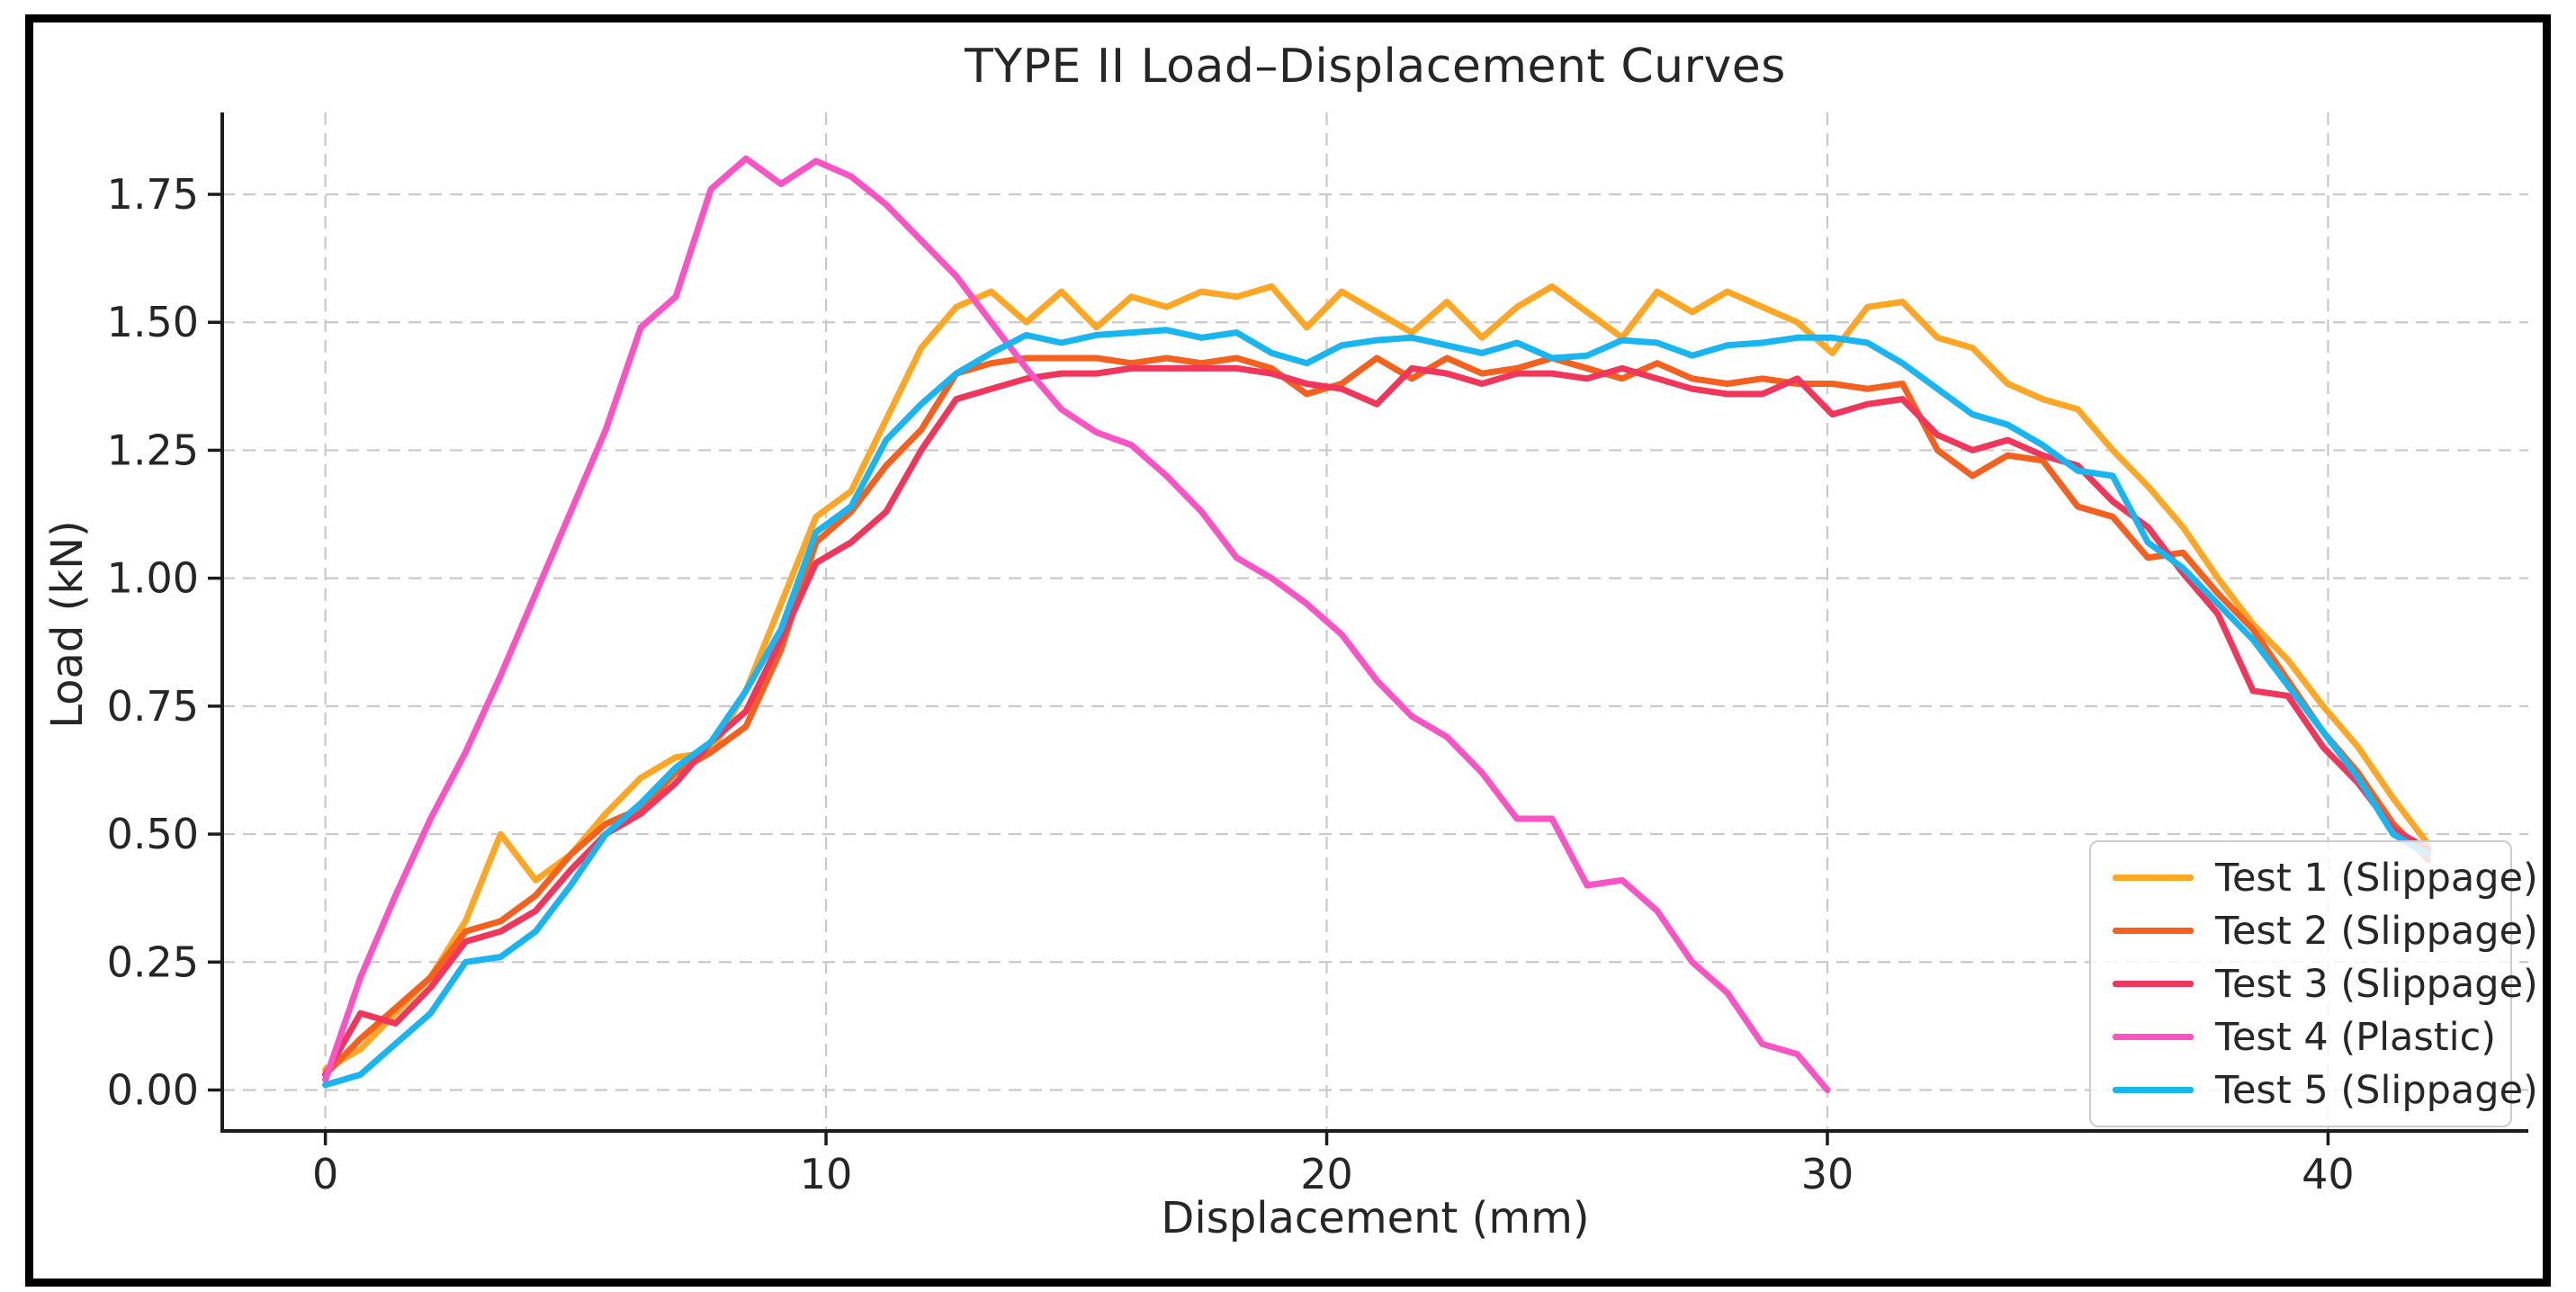  What do you see at coordinates (2356, 1037) in the screenshot?
I see `legend-item-label: Test 4 (Plastic)` at bounding box center [2356, 1037].